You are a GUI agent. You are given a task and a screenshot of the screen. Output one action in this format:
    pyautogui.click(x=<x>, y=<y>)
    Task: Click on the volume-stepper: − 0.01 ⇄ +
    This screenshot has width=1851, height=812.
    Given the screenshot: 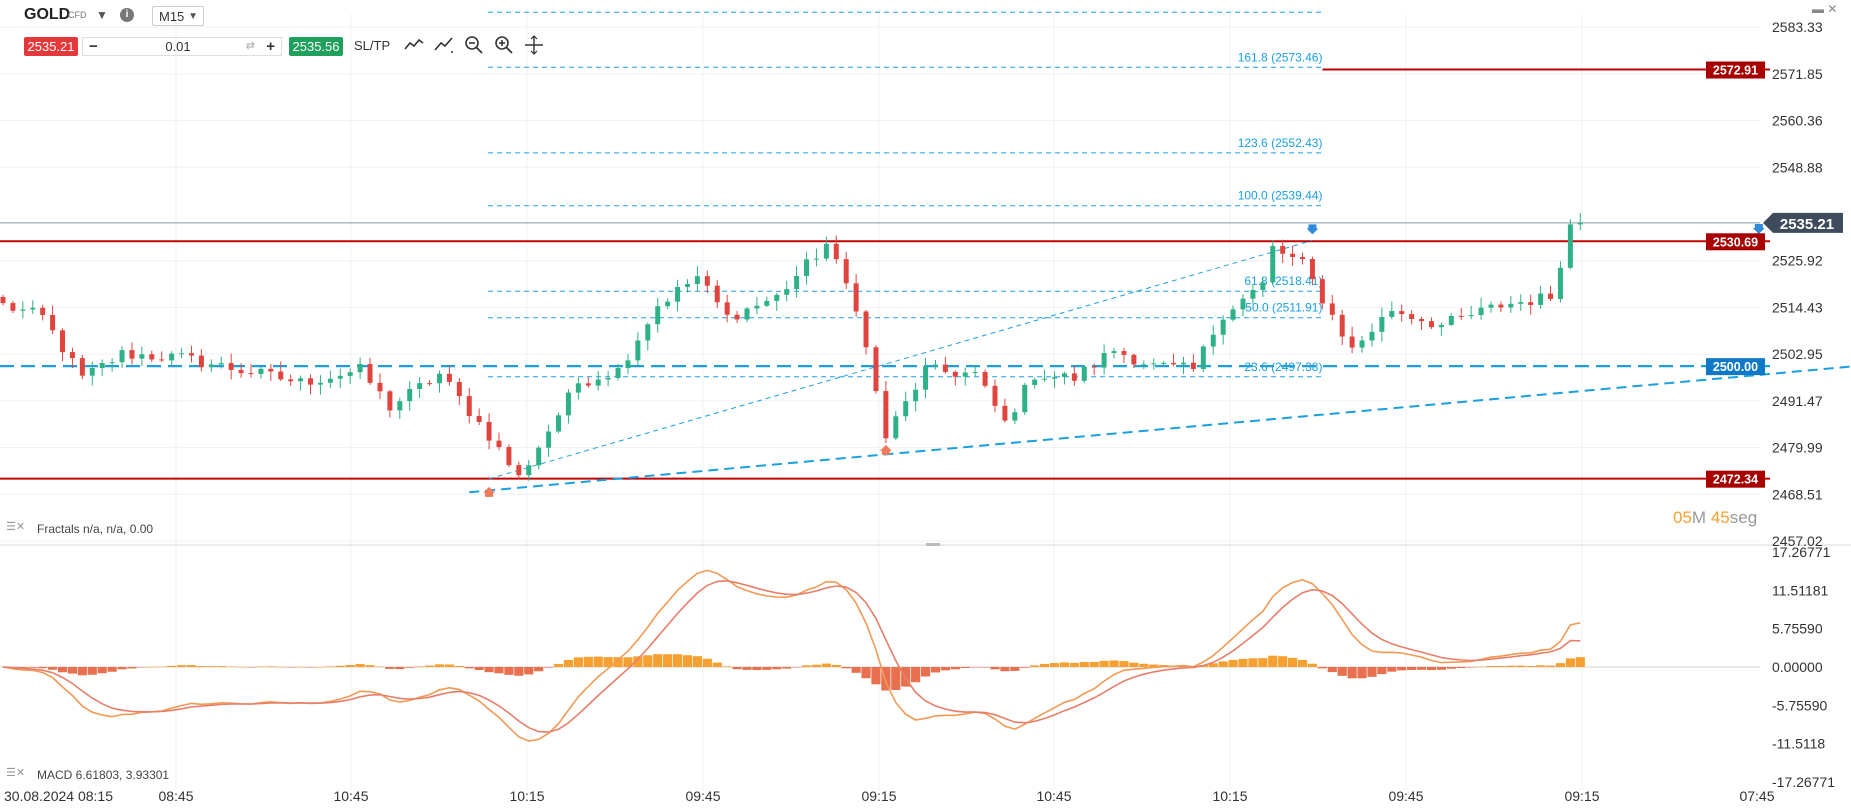 What is the action you would take?
    pyautogui.click(x=182, y=46)
    